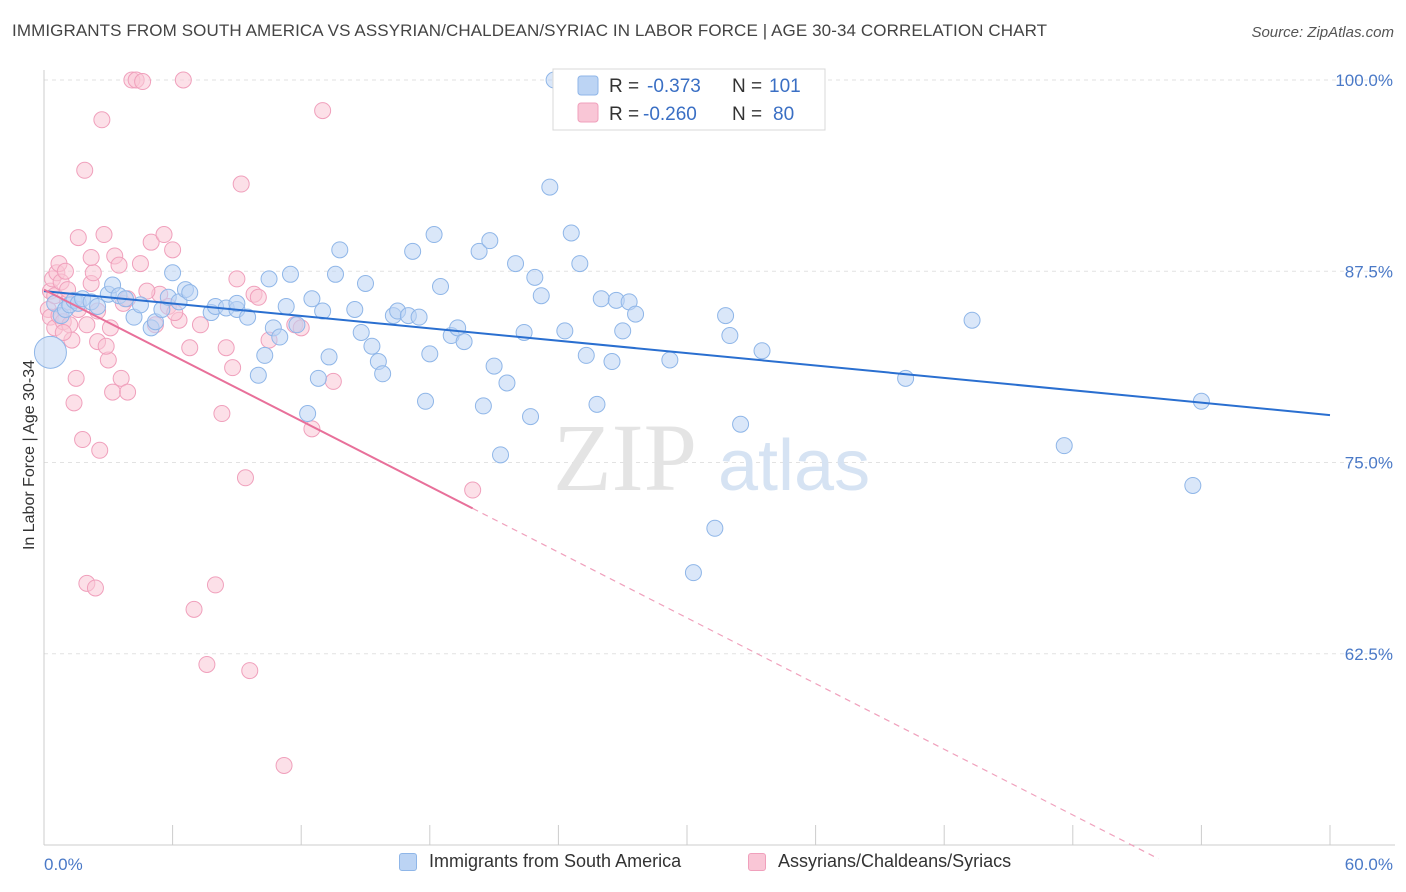 The image size is (1406, 892). I want to click on watermark-atlas: atlas, so click(794, 466).